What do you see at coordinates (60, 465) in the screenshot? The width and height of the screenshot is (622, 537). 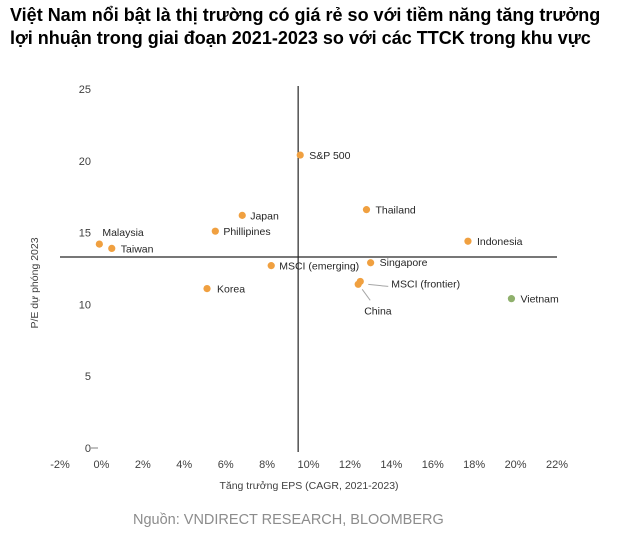 I see `x-tick-label: -2%` at bounding box center [60, 465].